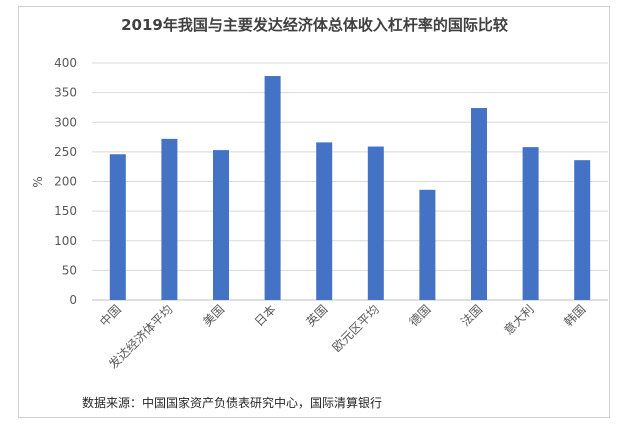  What do you see at coordinates (519, 320) in the screenshot?
I see `x-category-label: 意大利` at bounding box center [519, 320].